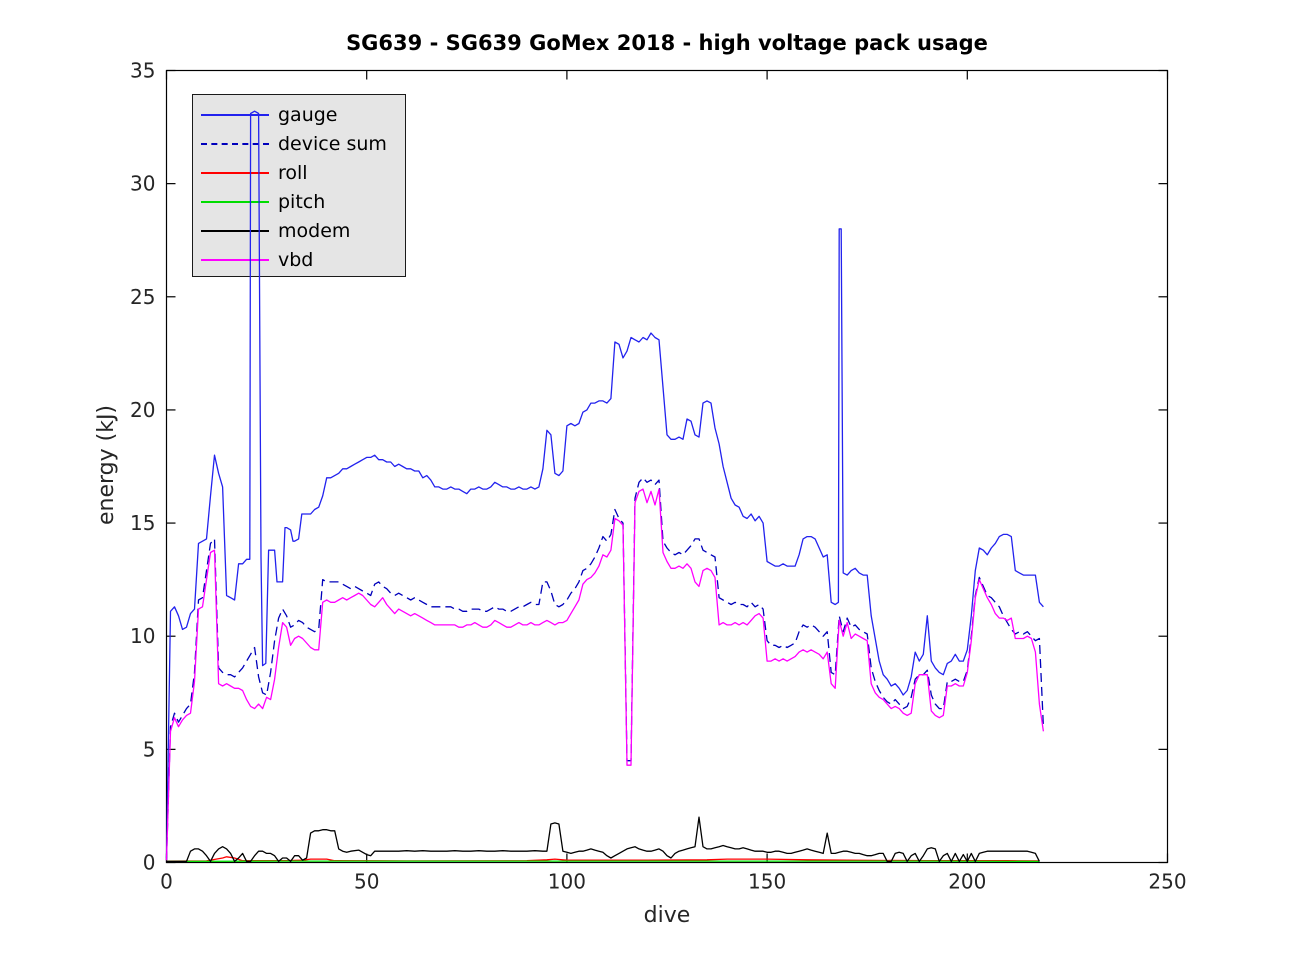 The height and width of the screenshot is (968, 1291). I want to click on y-tick-label: 30, so click(142, 184).